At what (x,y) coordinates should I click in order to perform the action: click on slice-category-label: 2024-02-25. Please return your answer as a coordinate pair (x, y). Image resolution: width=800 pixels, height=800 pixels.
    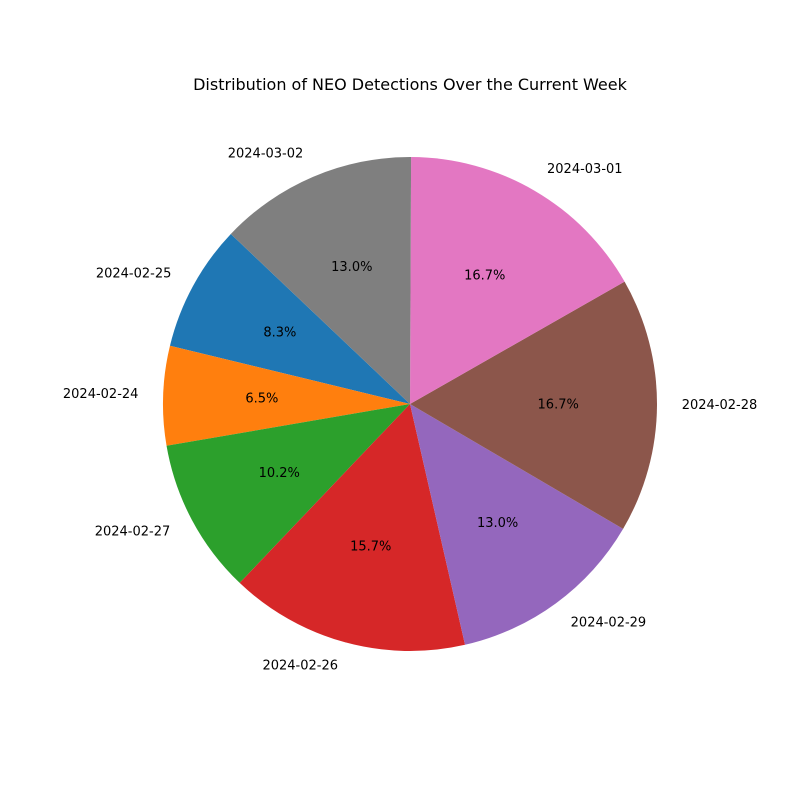
    Looking at the image, I should click on (134, 274).